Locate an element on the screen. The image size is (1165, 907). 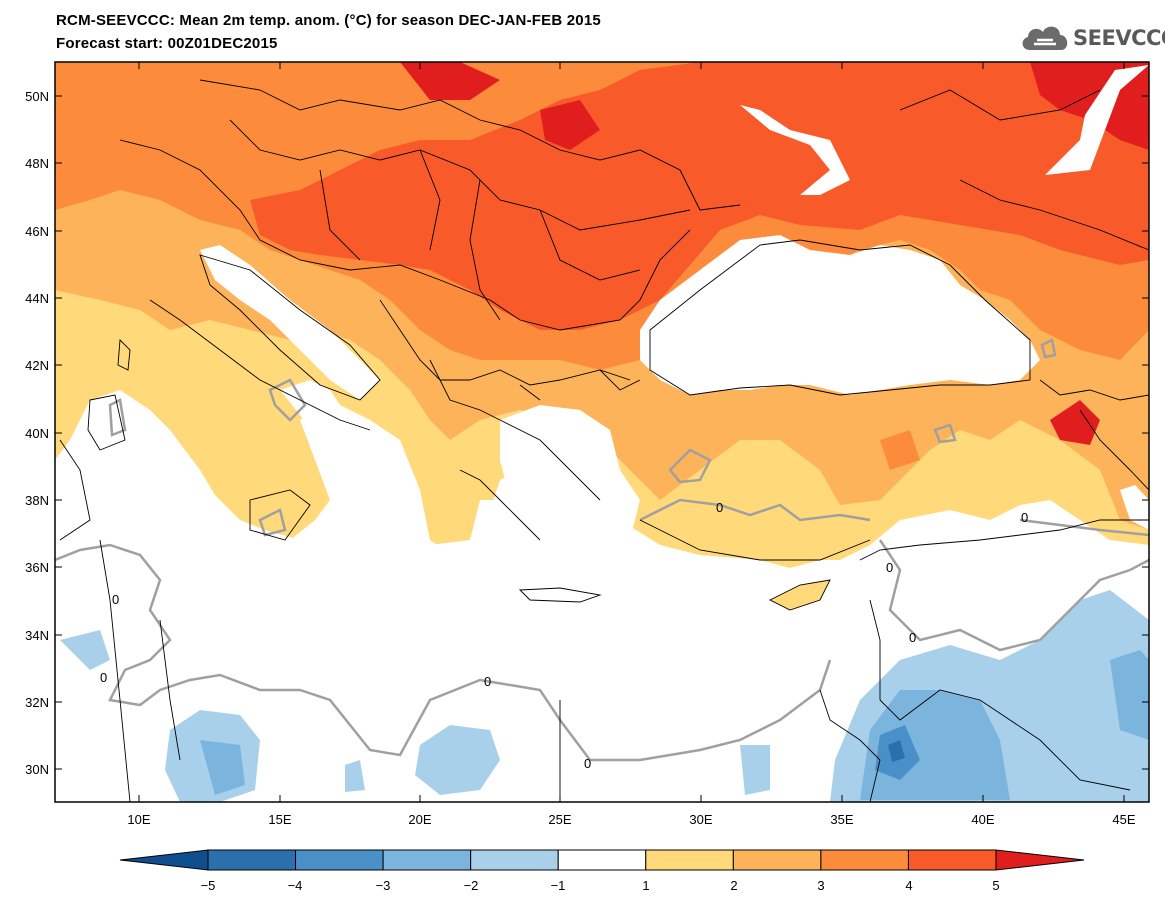
caspian-edge is located at coordinates (1134, 507).